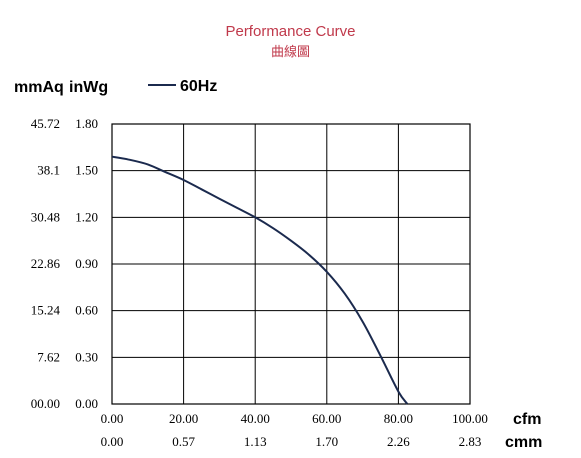 This screenshot has width=581, height=458. Describe the element at coordinates (112, 441) in the screenshot. I see `x-tick-label-cmm: 0.00` at that location.